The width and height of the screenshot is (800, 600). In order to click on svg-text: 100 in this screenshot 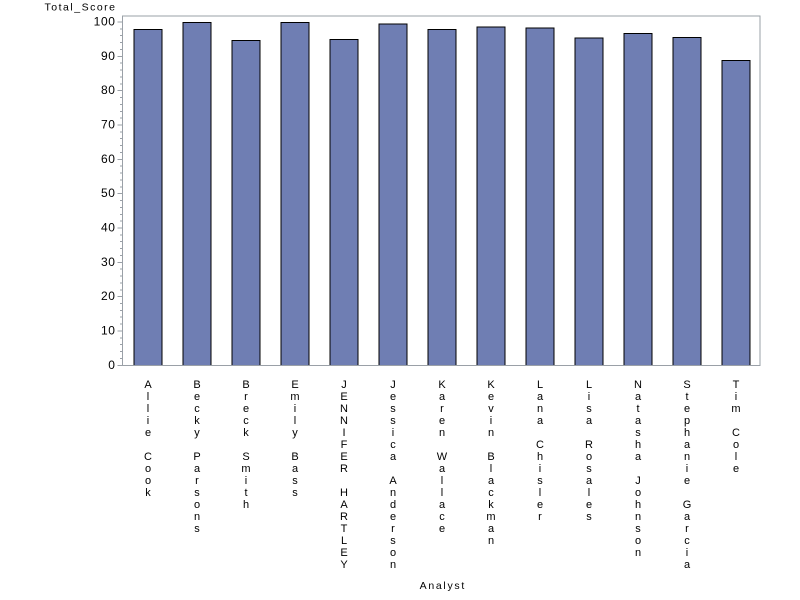, I will do `click(105, 22)`.